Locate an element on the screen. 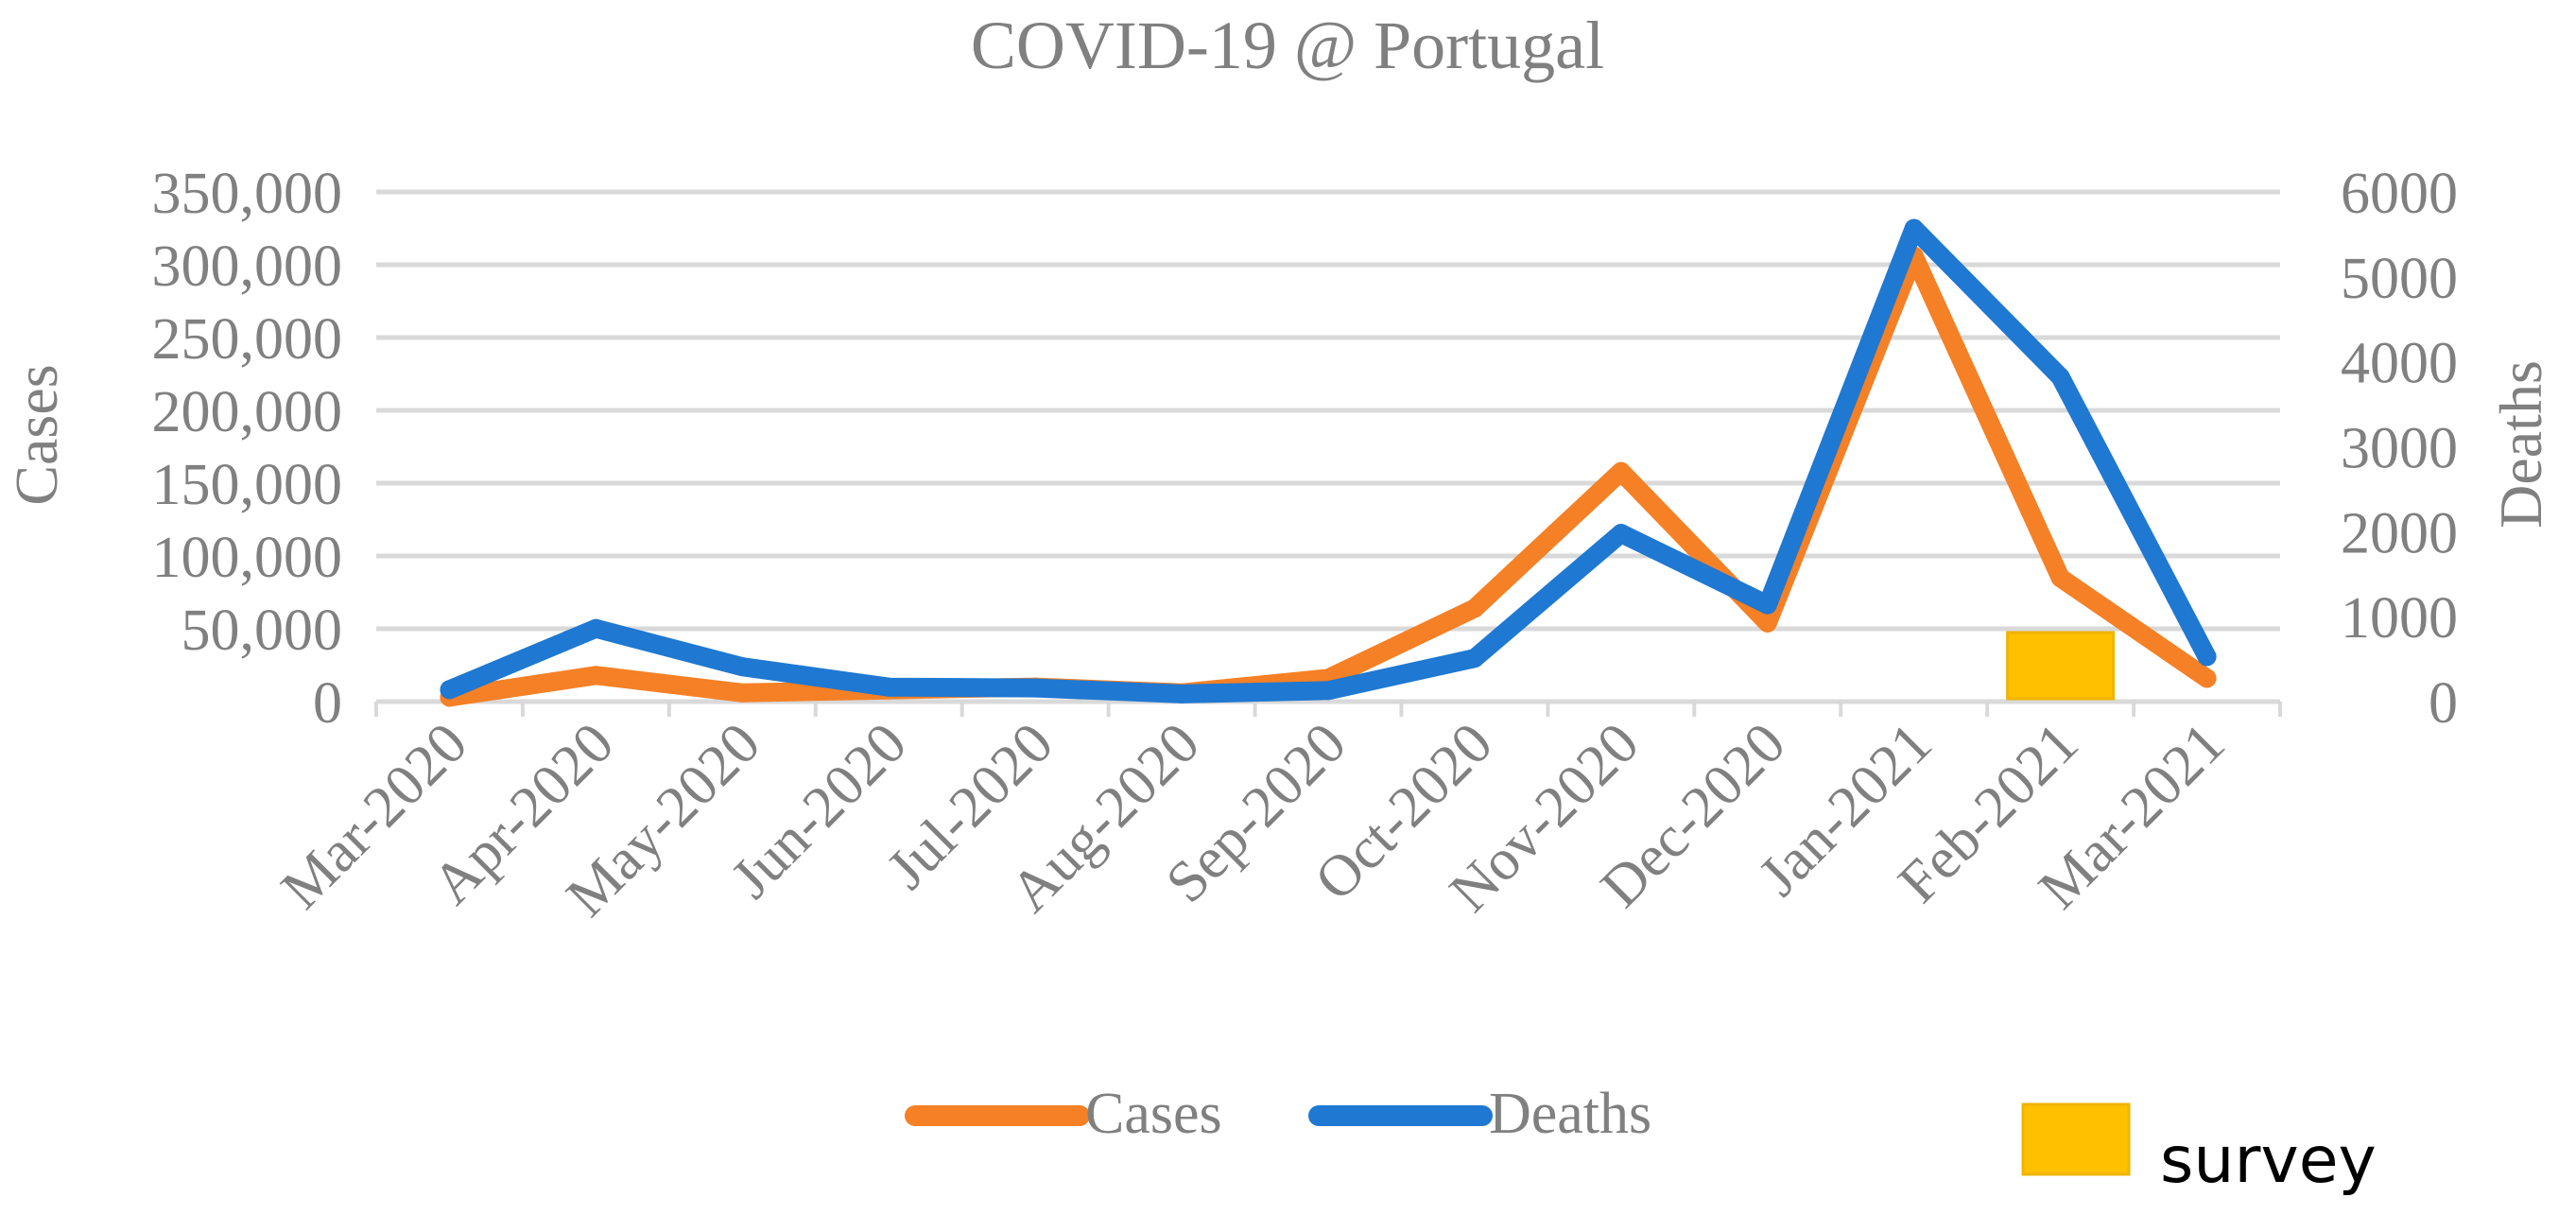  right-y-axis-ticks: 0 1000 2000 3000 4000 5000 6000 is located at coordinates (2399, 449).